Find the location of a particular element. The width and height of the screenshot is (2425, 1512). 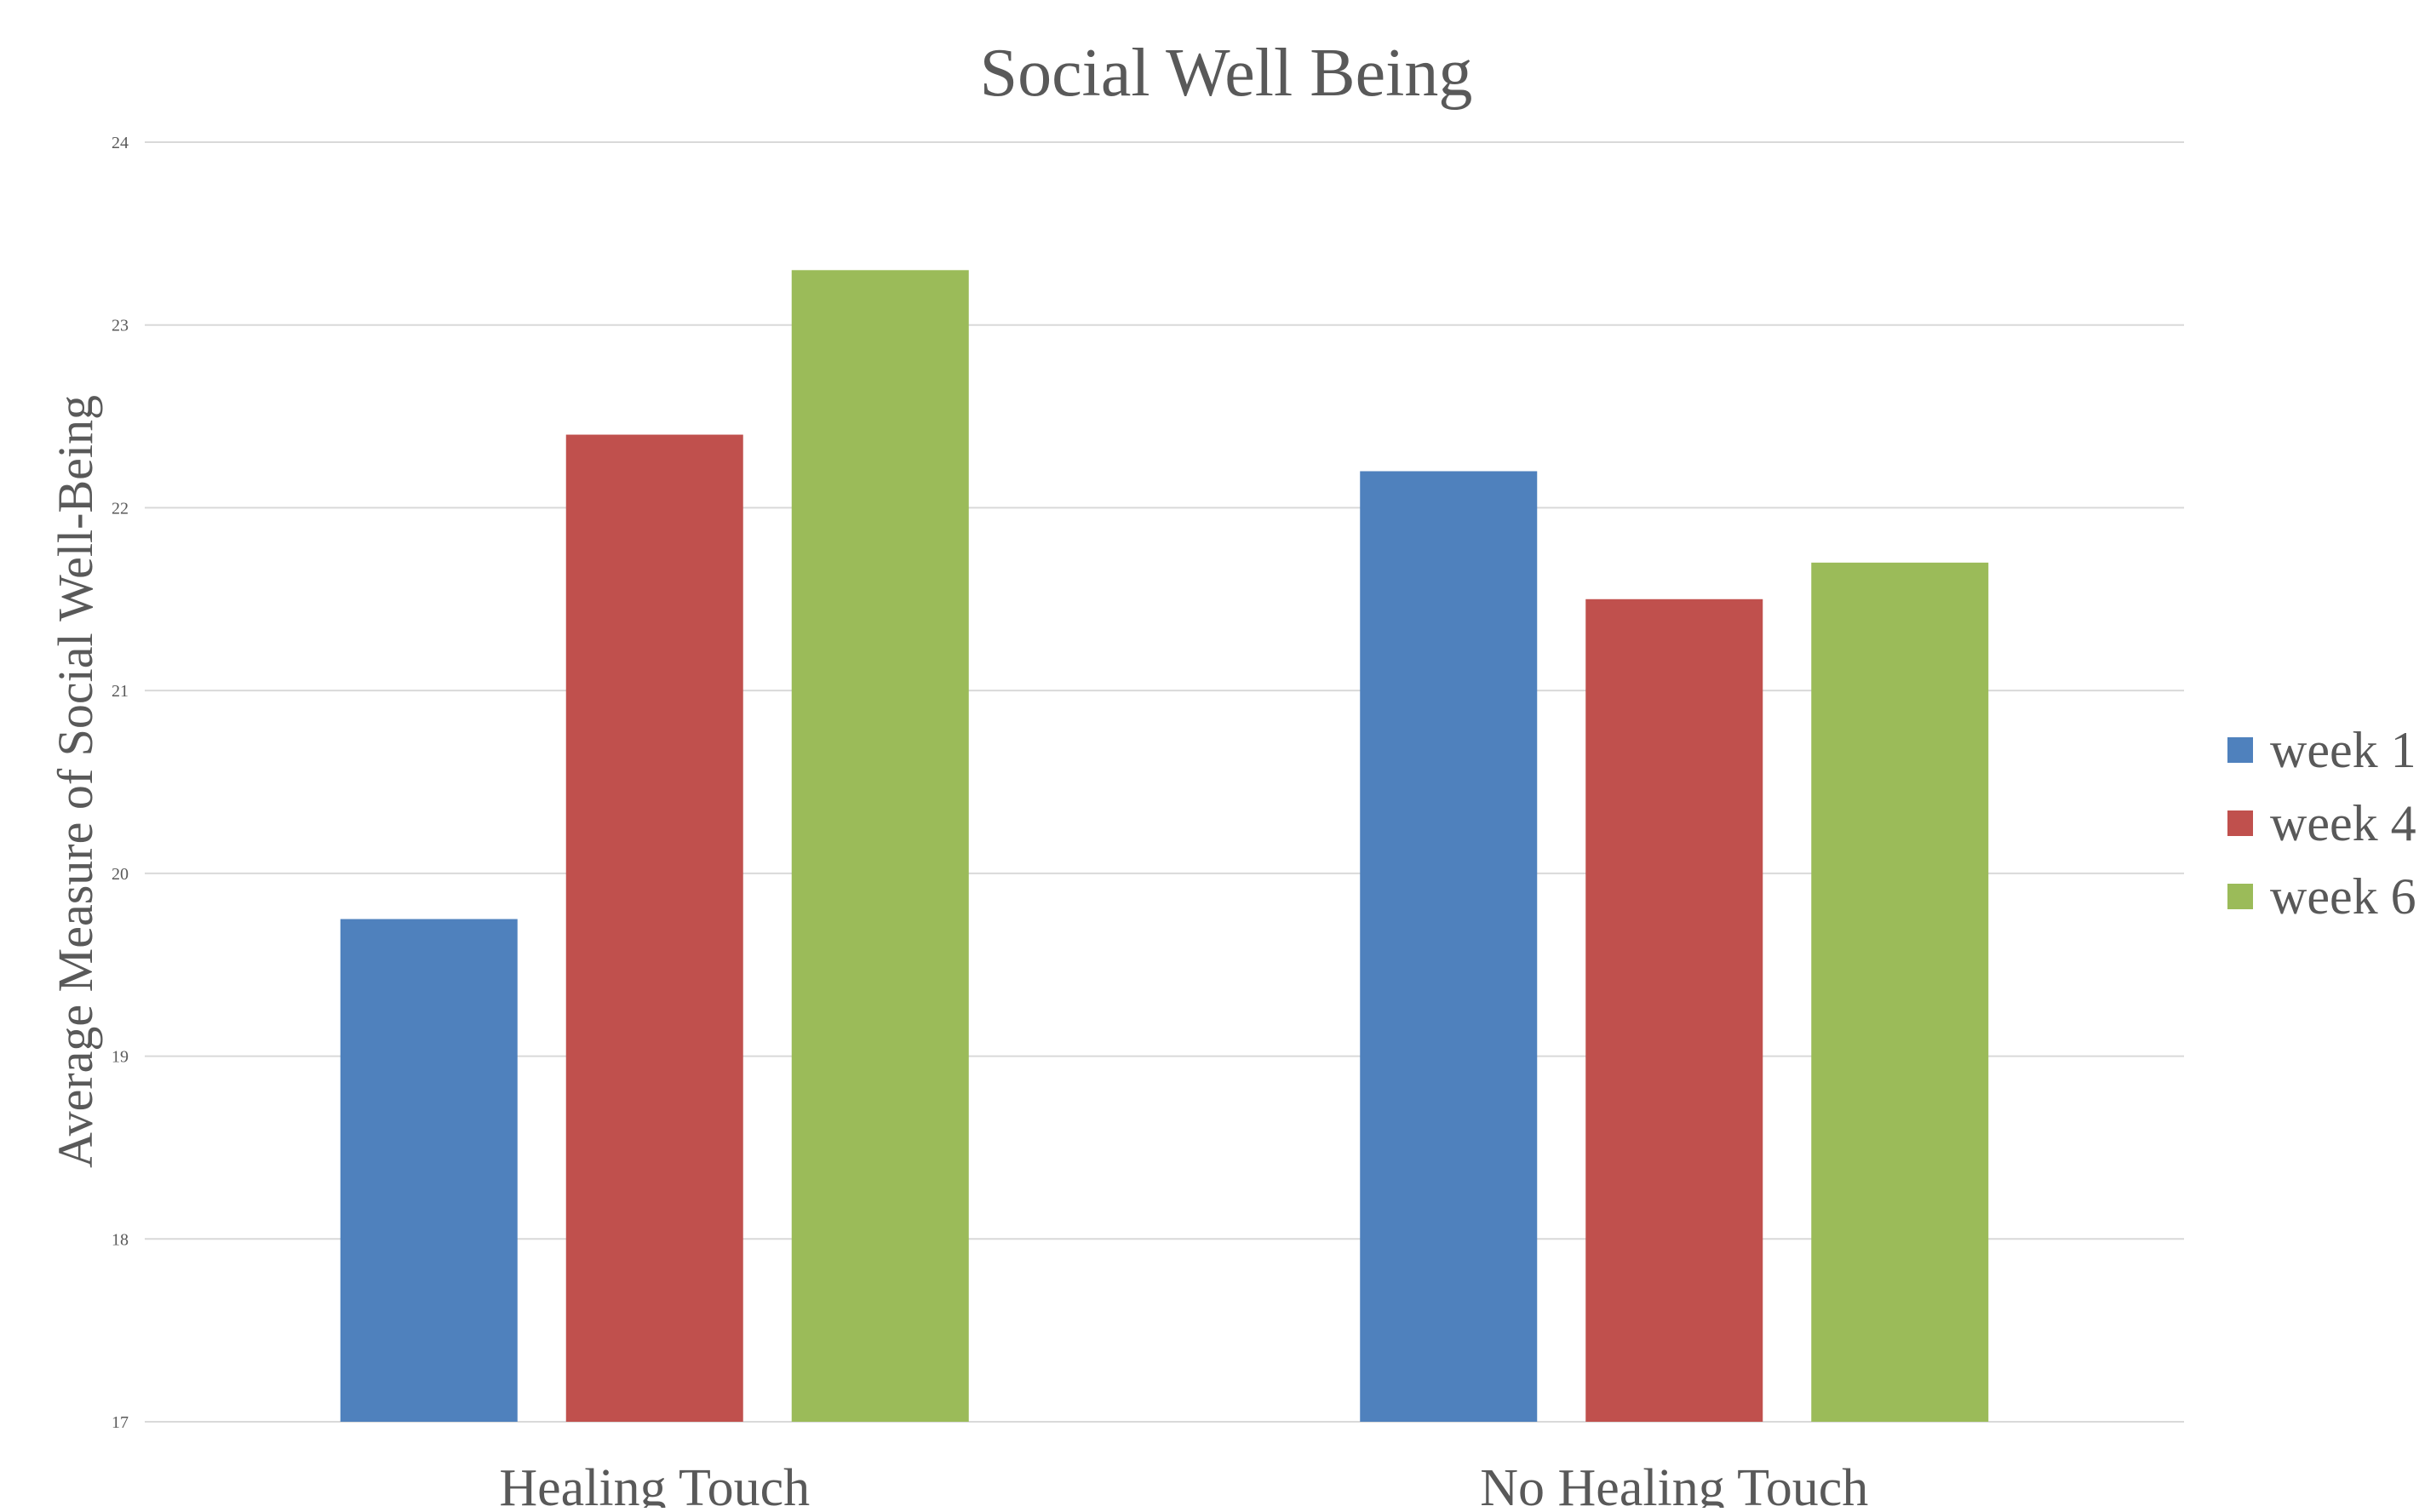

legend-label: week 1 is located at coordinates (2343, 750).